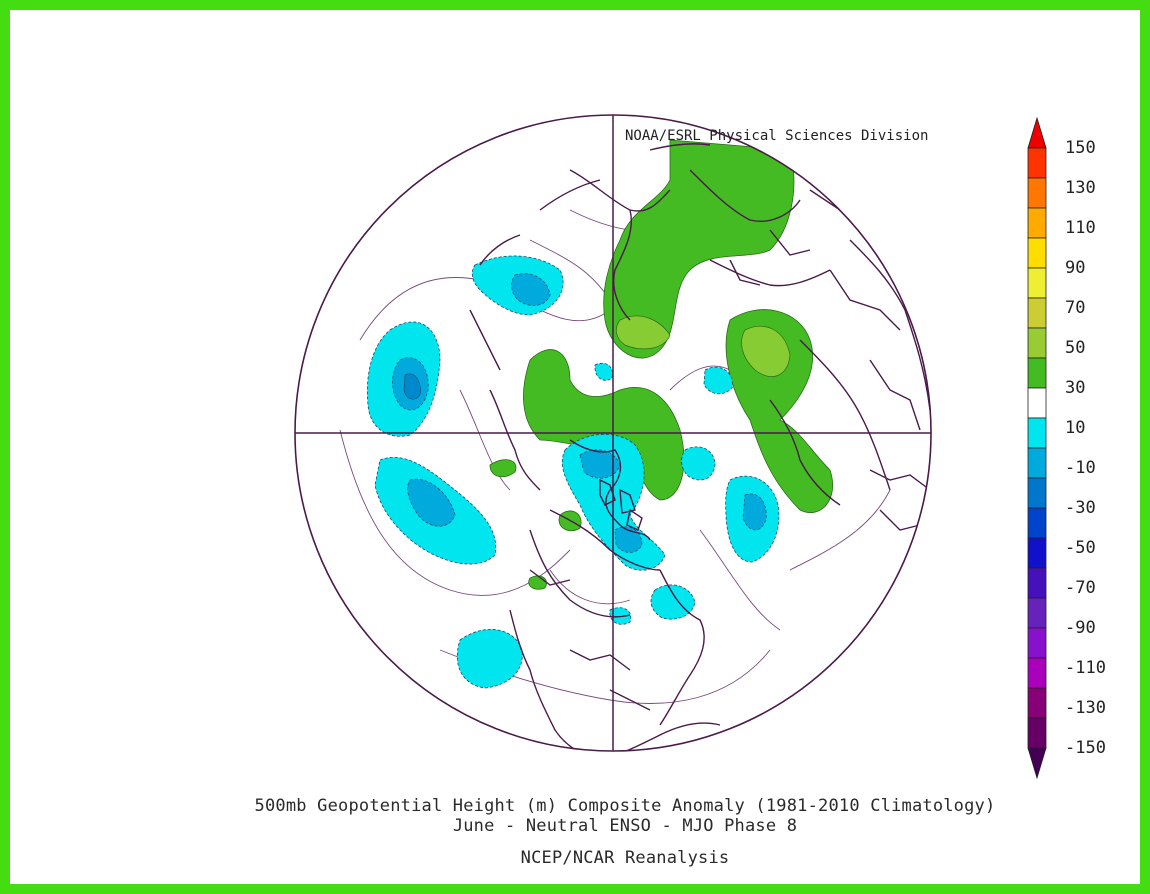 This screenshot has width=1150, height=894. Describe the element at coordinates (698, 463) in the screenshot. I see `anomaly-small-east` at that location.